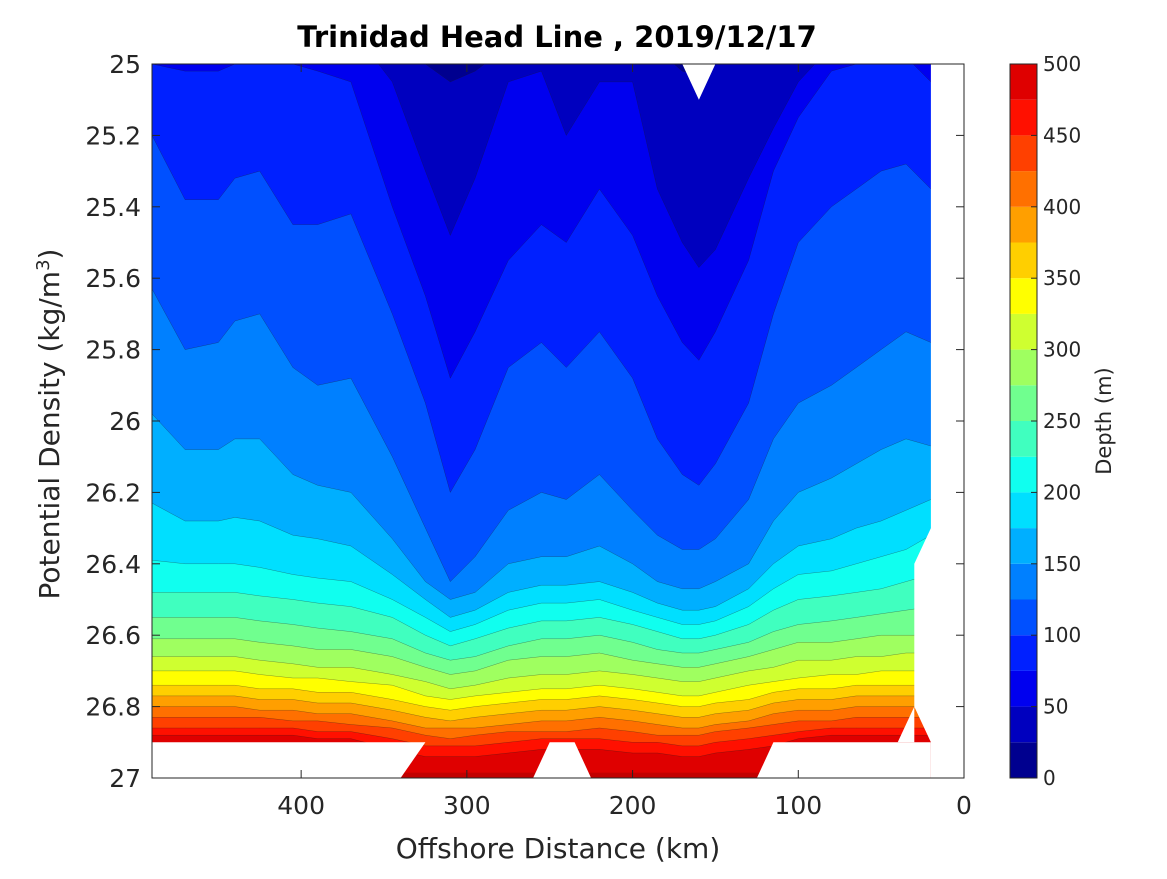  Describe the element at coordinates (1062, 207) in the screenshot. I see `colorbar-tick-label: 400` at that location.